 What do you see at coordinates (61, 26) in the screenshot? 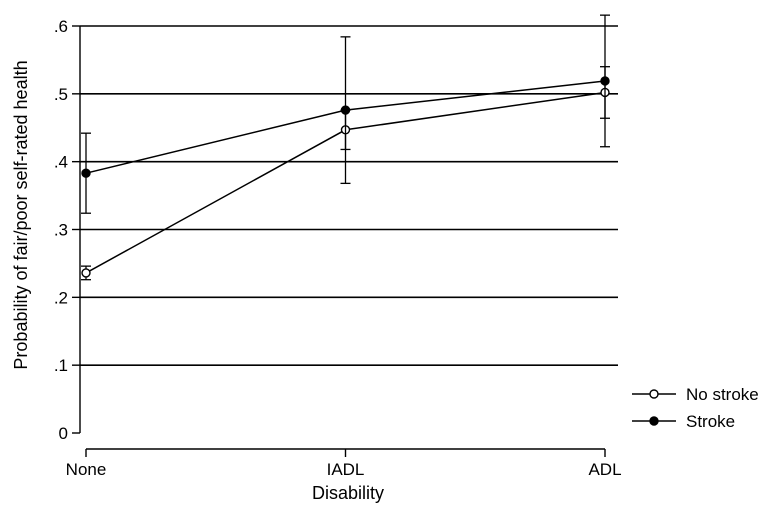
I see `y-tick-label-6: .6` at bounding box center [61, 26].